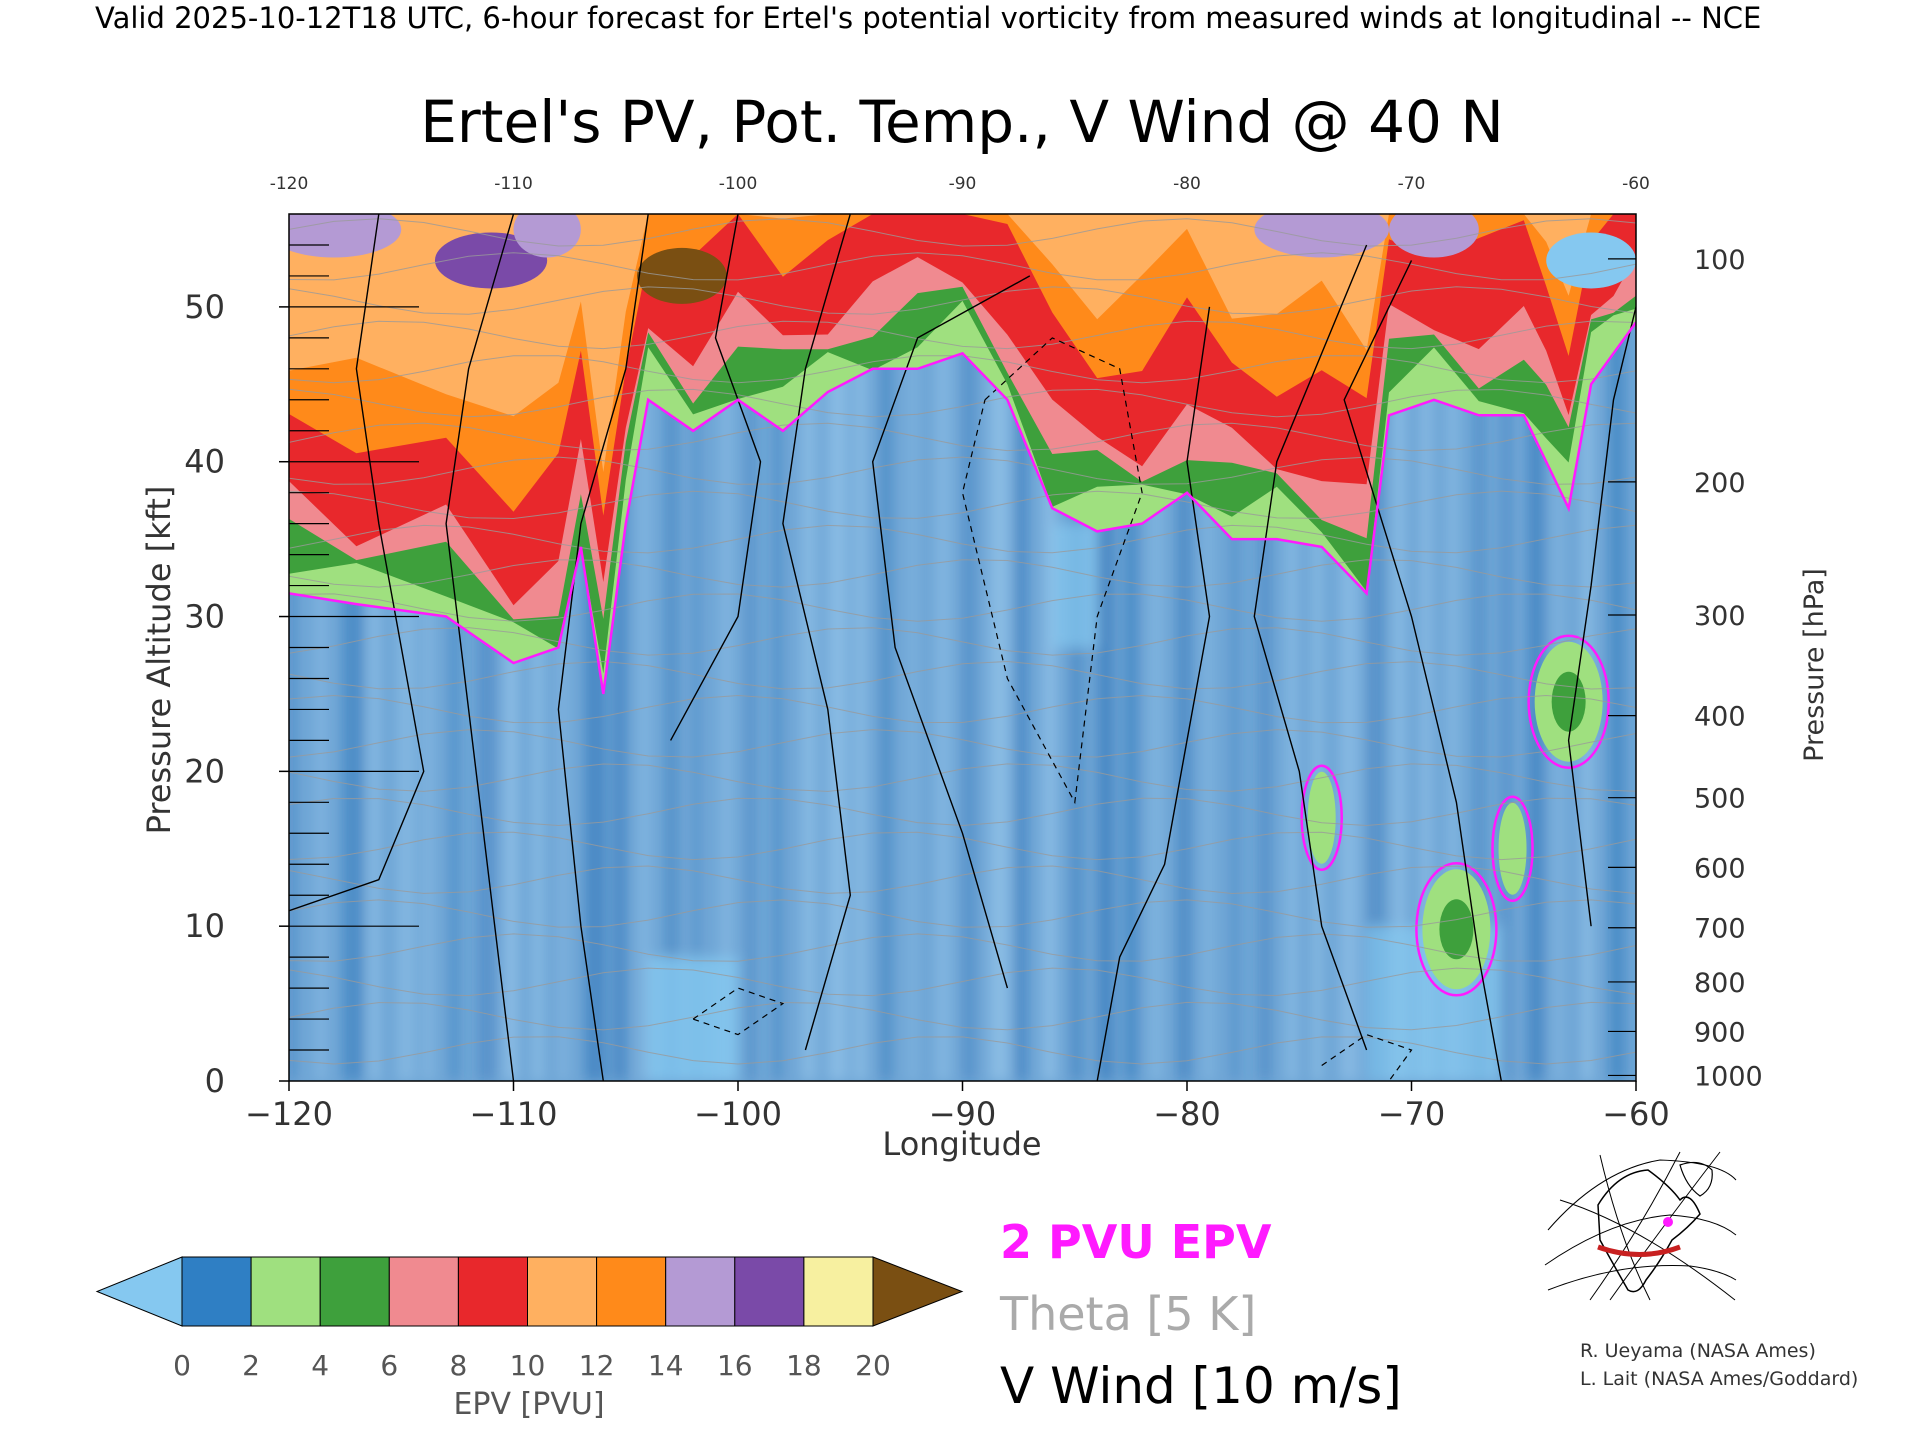 Image resolution: width=1920 pixels, height=1440 pixels. I want to click on x-axis: −120 −110 −100 −90 −80 −70 −60, so click(957, 1107).